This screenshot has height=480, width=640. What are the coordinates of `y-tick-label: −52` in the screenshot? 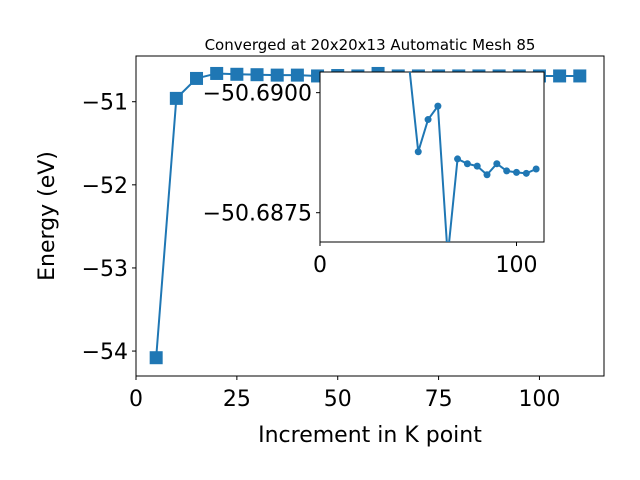 It's located at (105, 186).